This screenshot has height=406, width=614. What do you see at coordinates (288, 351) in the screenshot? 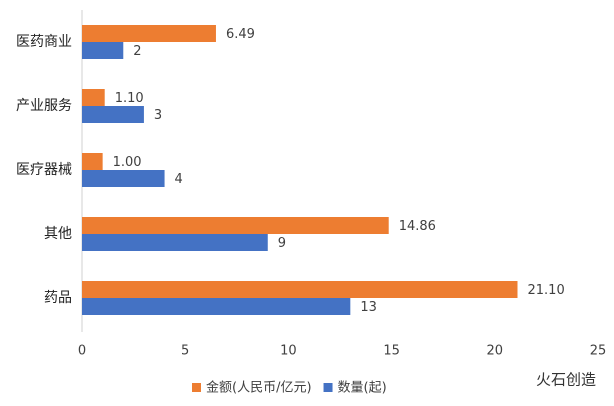
I see `x-tick-label: 10` at bounding box center [288, 351].